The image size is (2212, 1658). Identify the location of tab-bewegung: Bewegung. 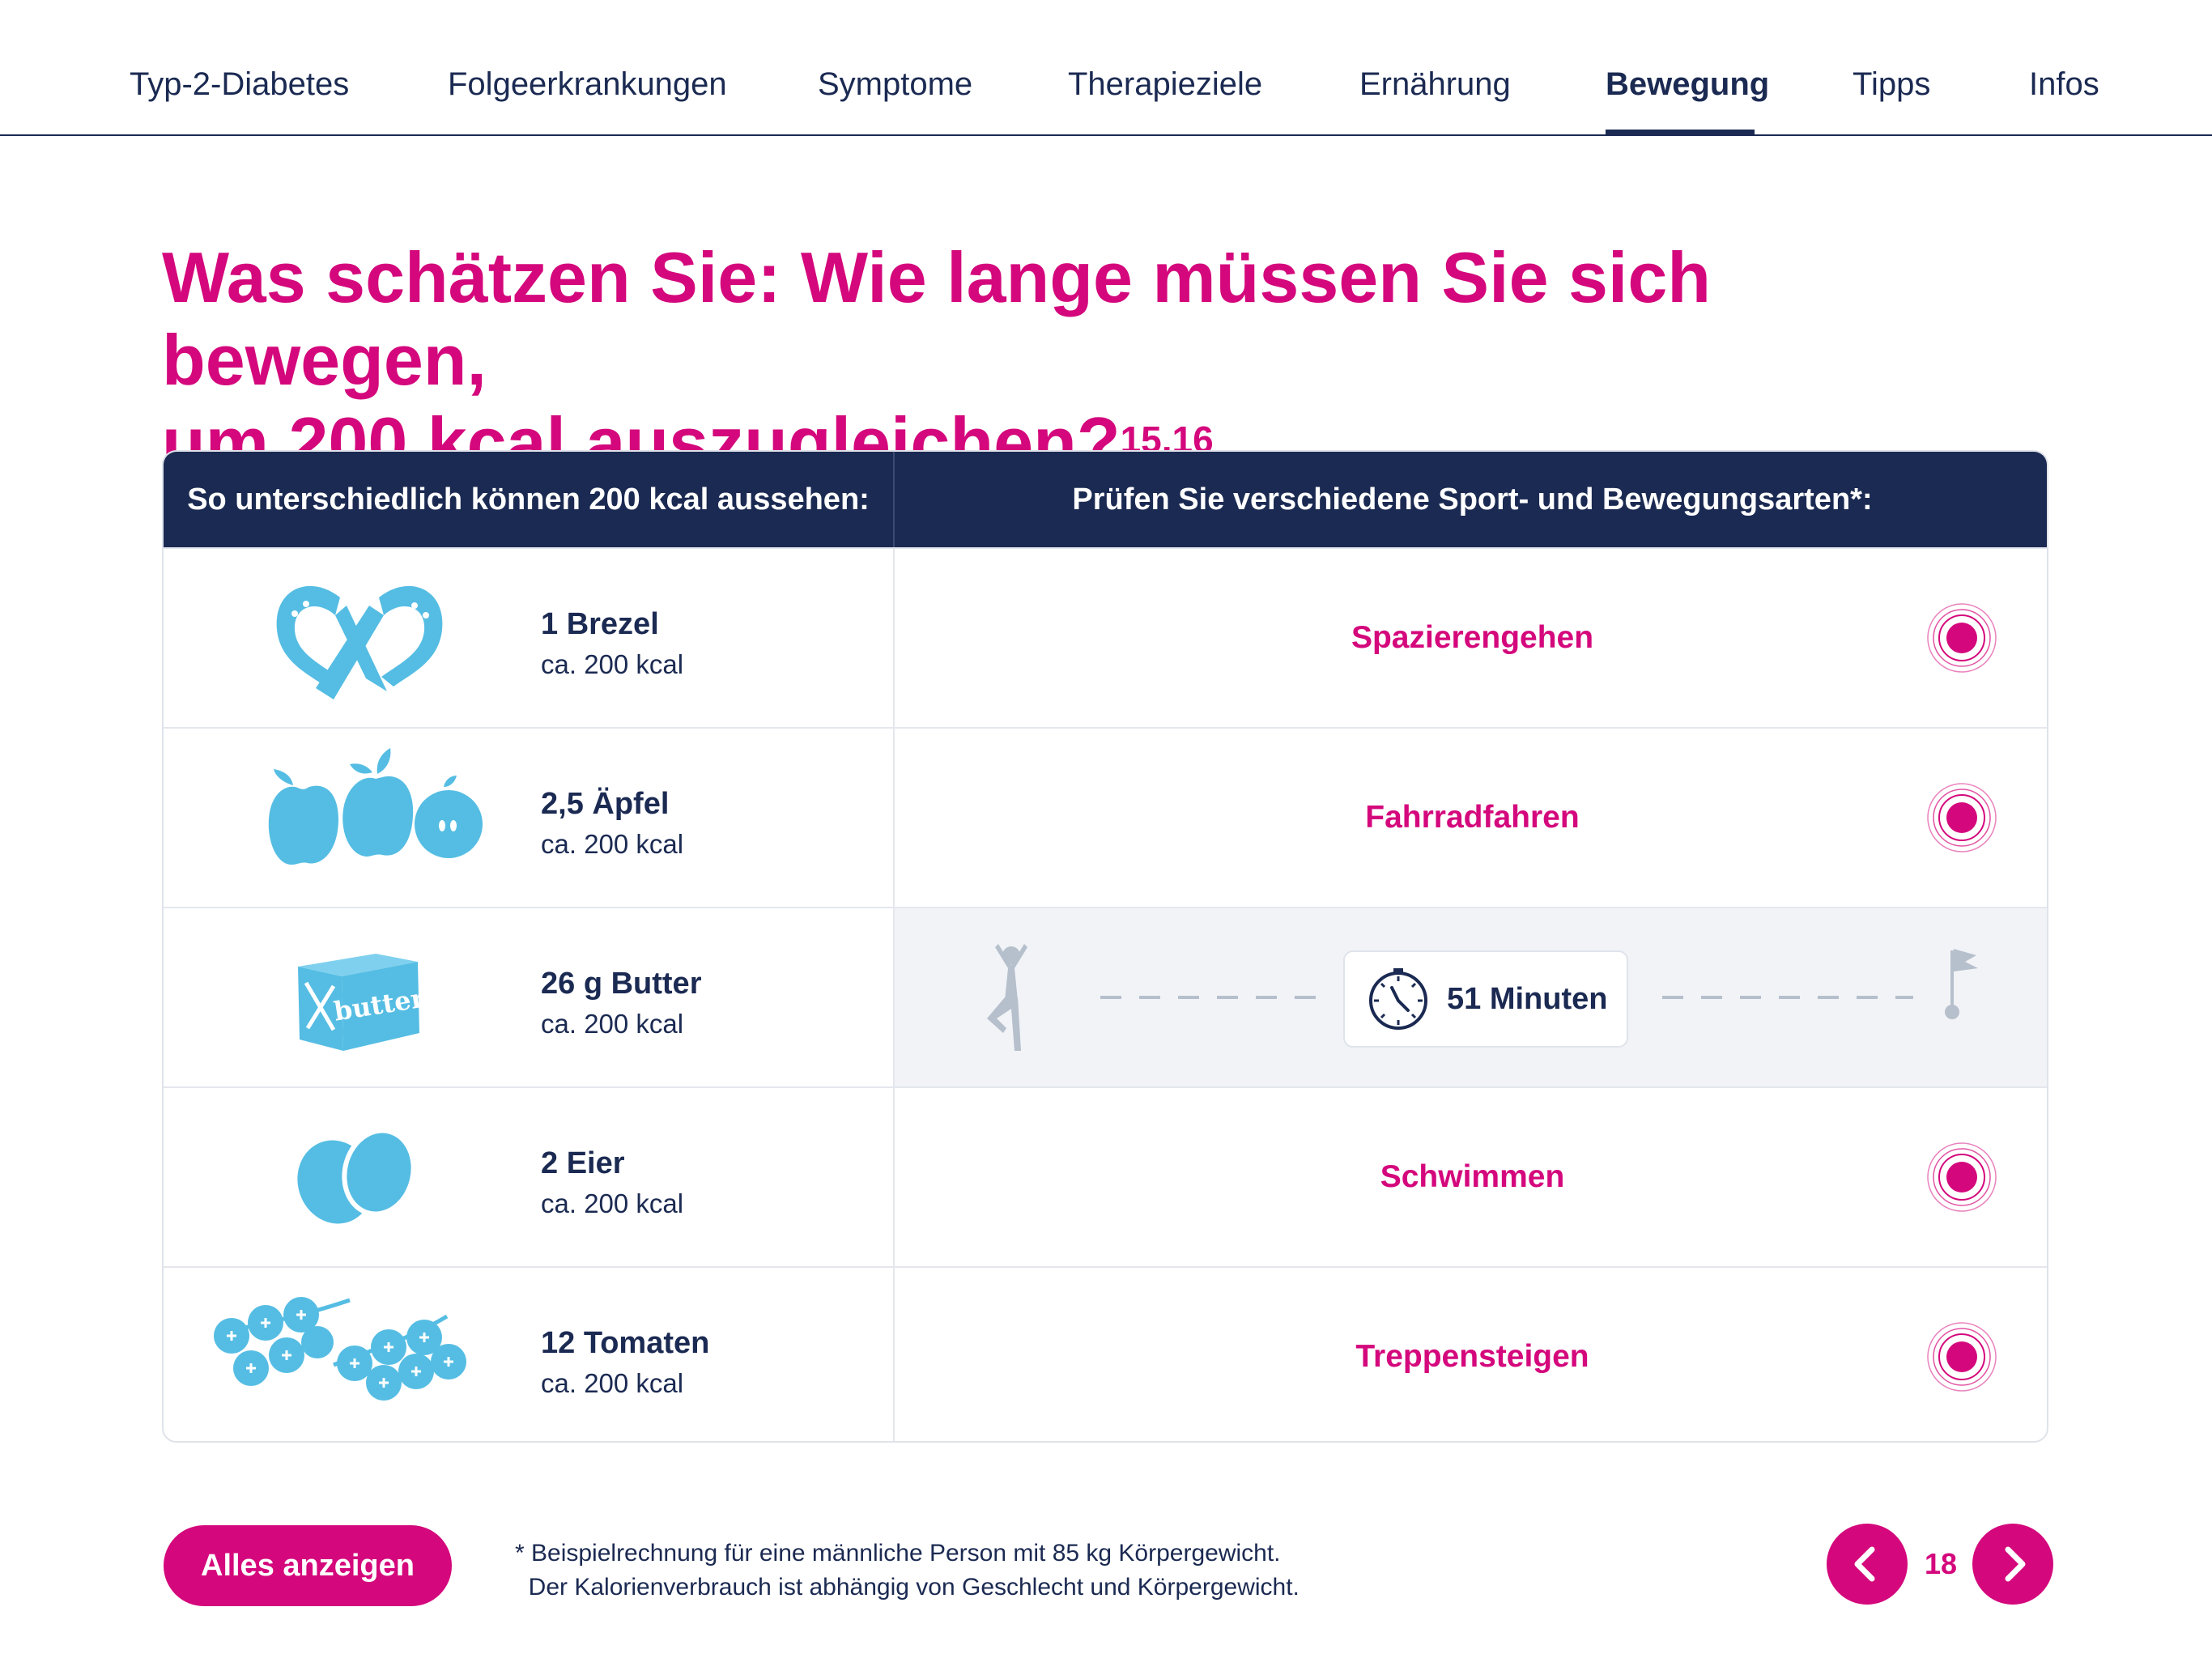
(1688, 84).